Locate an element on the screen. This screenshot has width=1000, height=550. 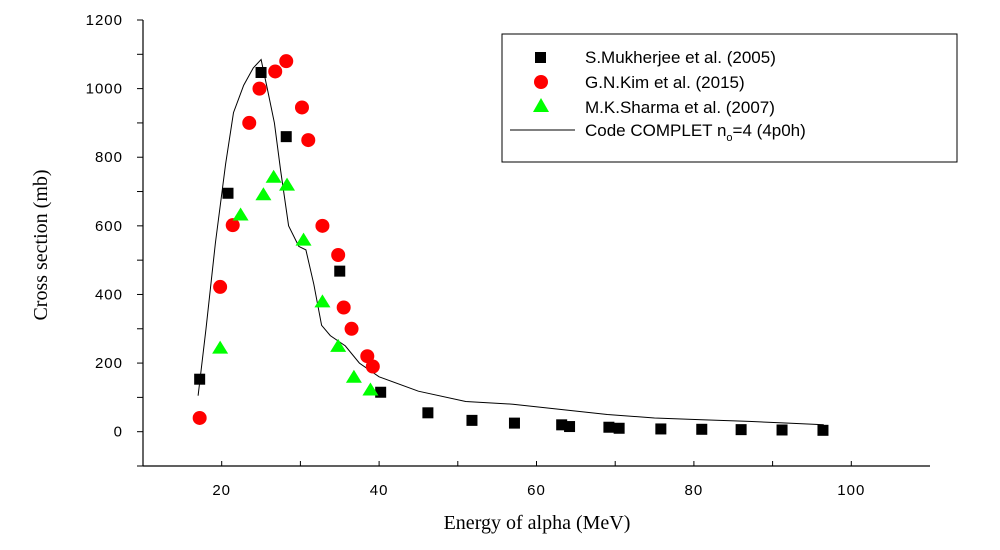
legend-label-complet-tail: =4 (4p0h) is located at coordinates (769, 130).